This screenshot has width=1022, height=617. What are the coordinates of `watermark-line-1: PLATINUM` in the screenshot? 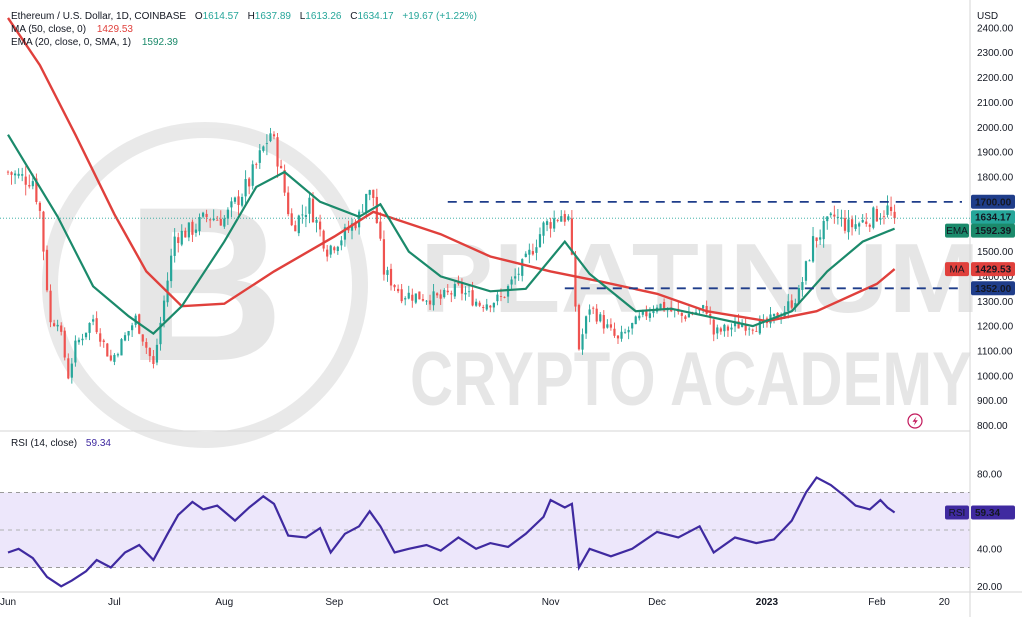 It's located at (700, 278).